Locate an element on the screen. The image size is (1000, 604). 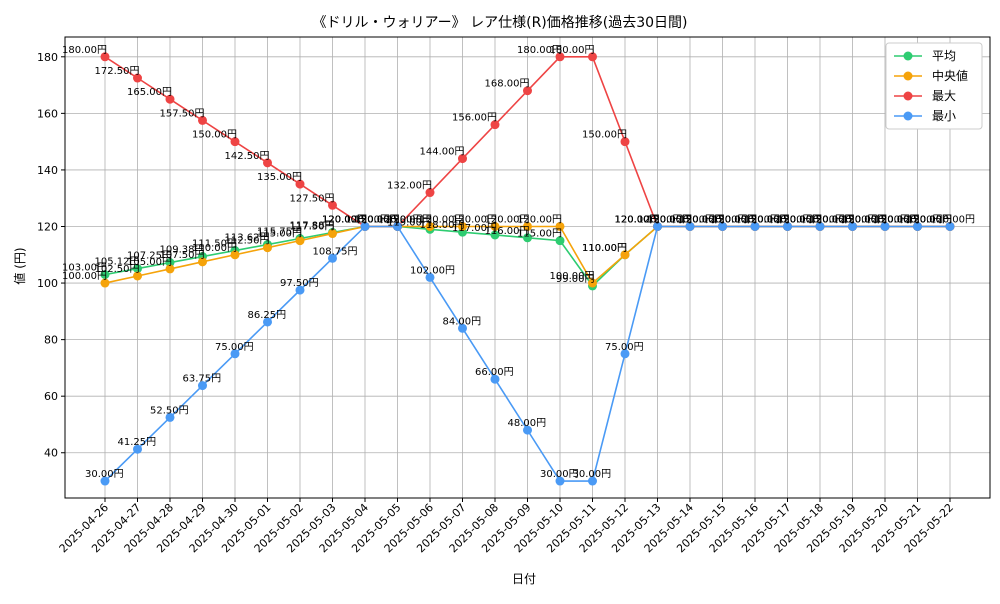
data-label: 75.00円 is located at coordinates (234, 347).